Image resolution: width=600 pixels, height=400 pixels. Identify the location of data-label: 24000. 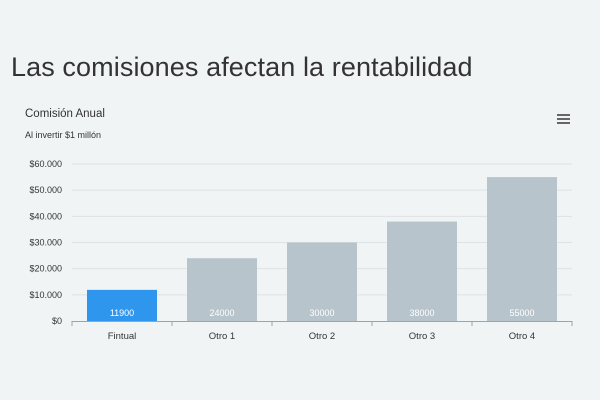
(221, 313).